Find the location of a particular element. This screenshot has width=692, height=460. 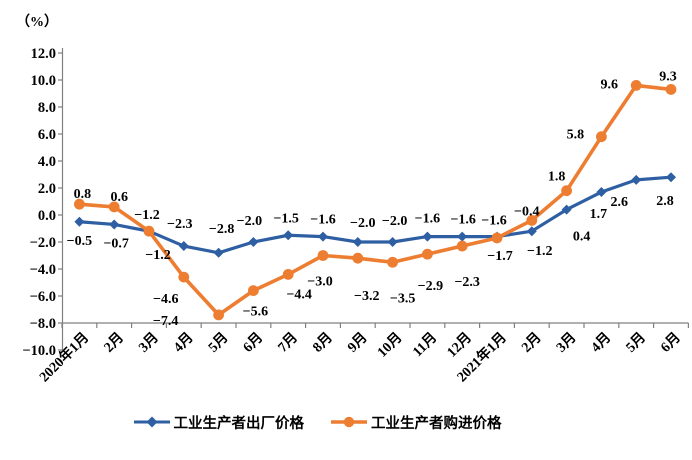

y-axis-tick-label: −8.0 is located at coordinates (43, 324).